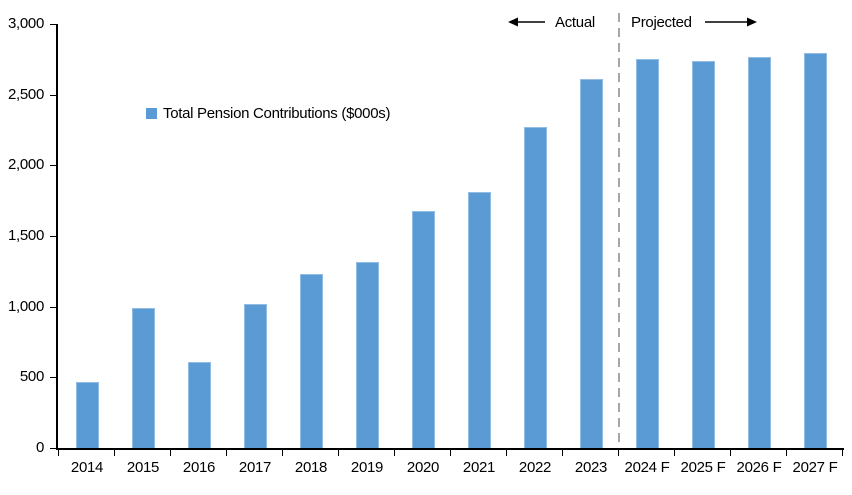 This screenshot has width=852, height=495. What do you see at coordinates (575, 22) in the screenshot?
I see `actual-label: Actual` at bounding box center [575, 22].